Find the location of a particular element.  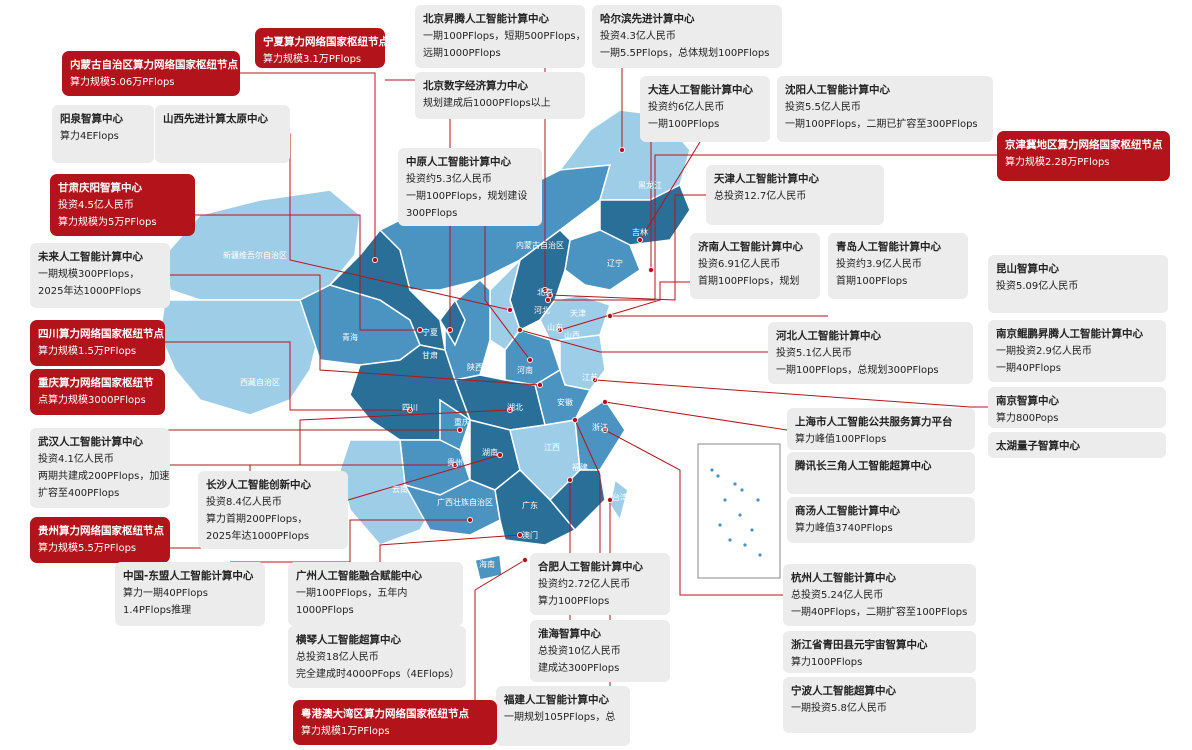

card-title: 南京智算中心 is located at coordinates (1027, 401).